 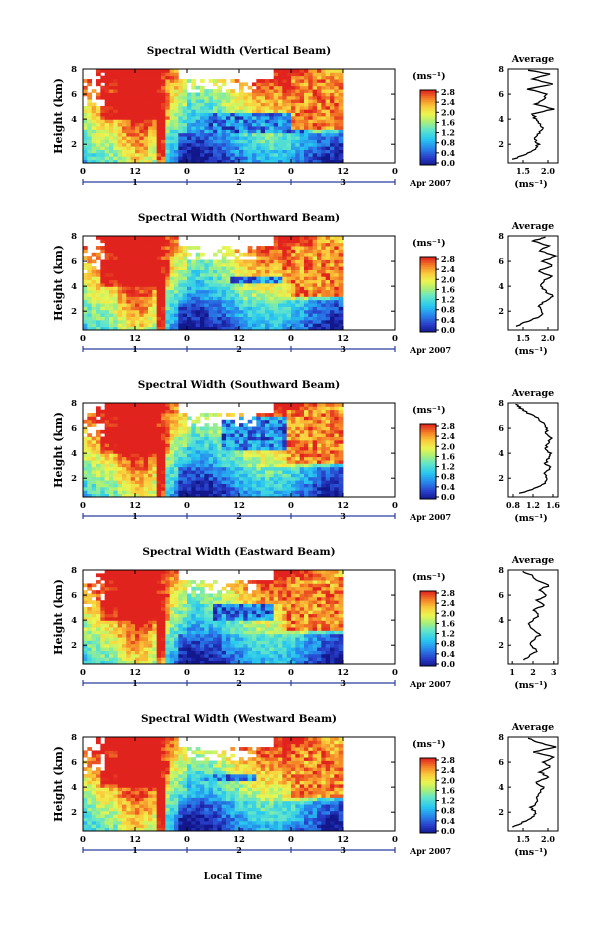 I want to click on x-hour-tick-label: 0, so click(x=291, y=339).